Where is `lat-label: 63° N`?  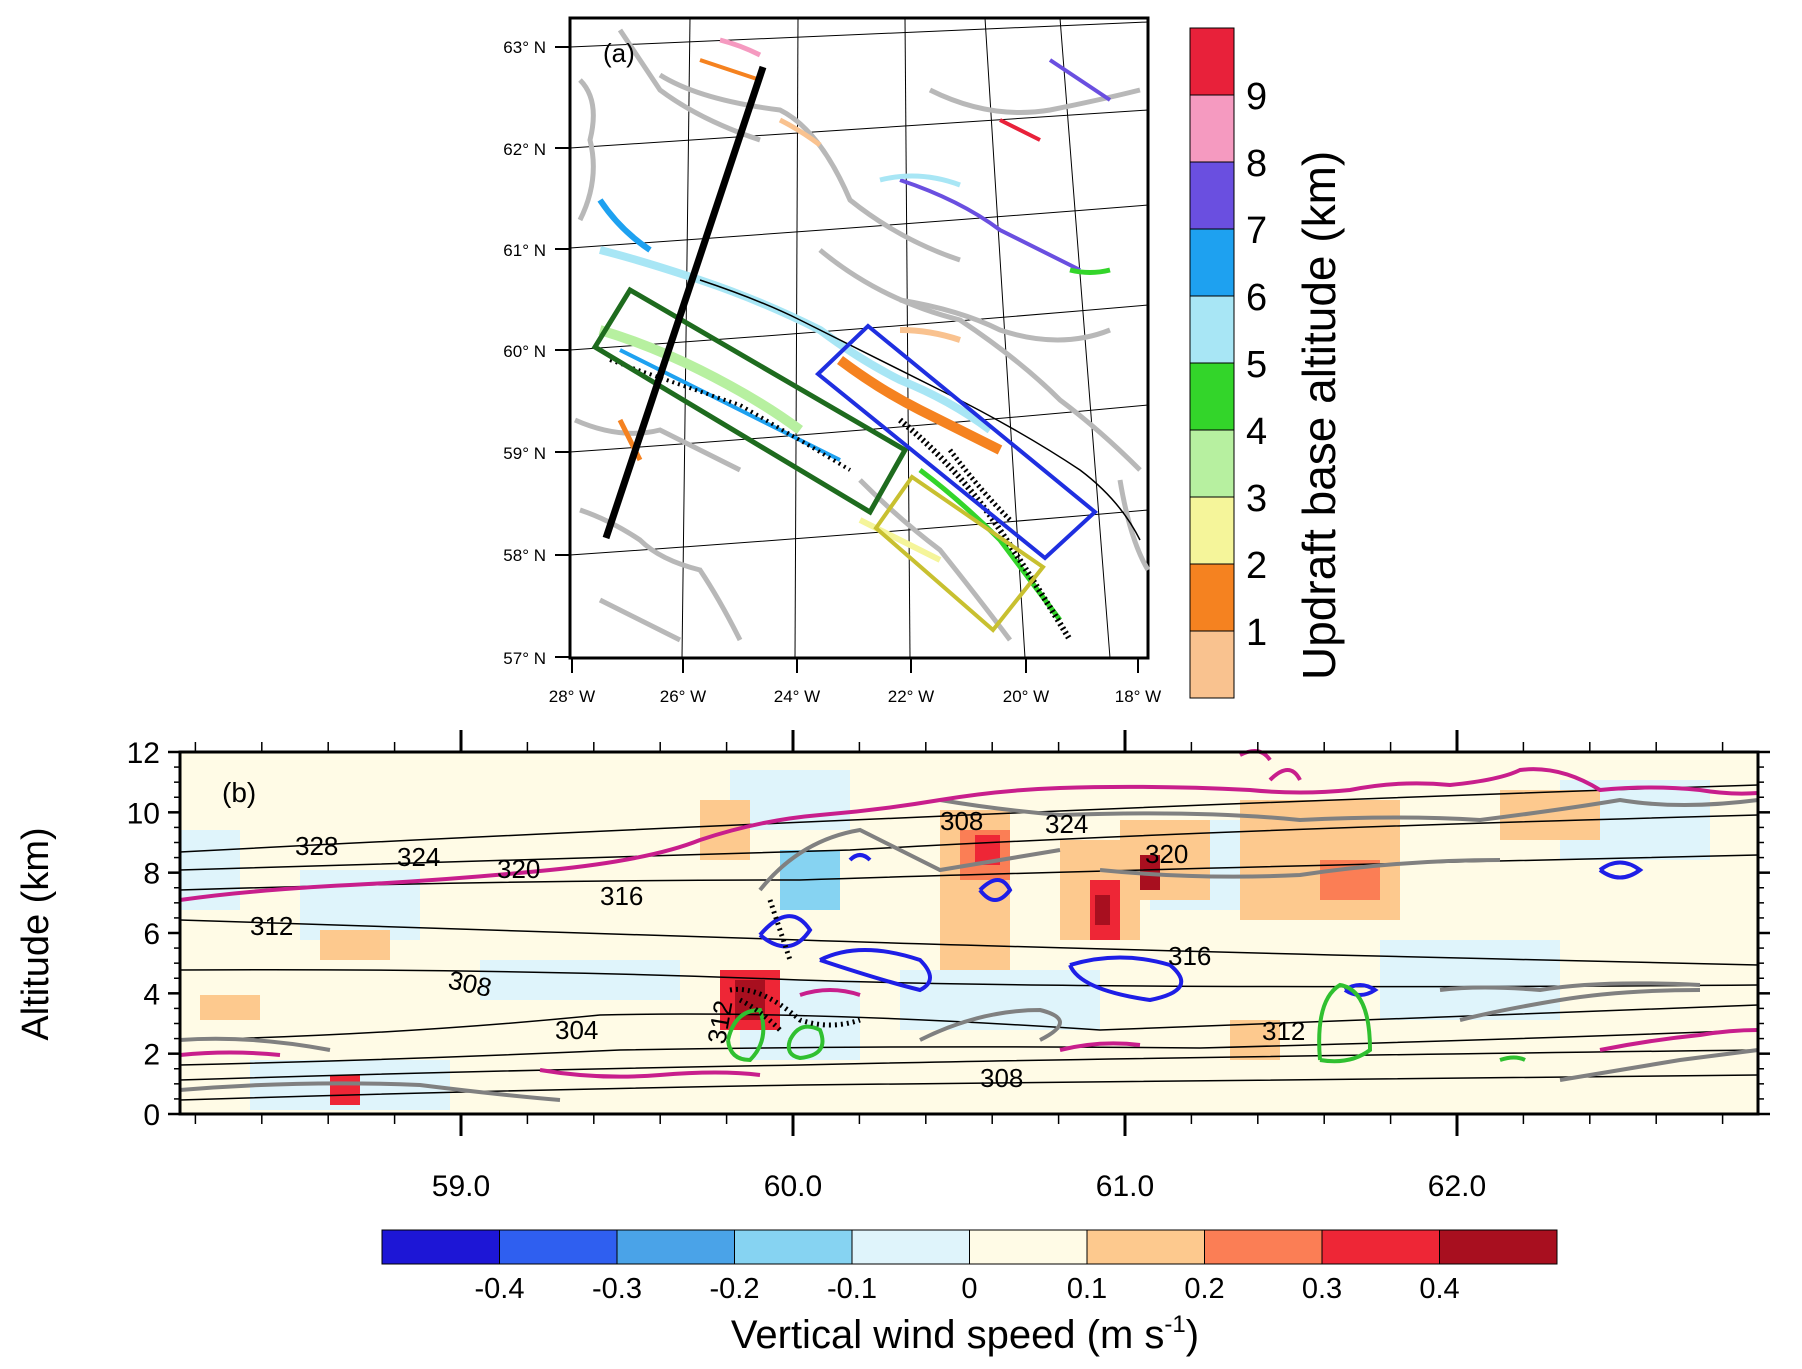 lat-label: 63° N is located at coordinates (524, 47).